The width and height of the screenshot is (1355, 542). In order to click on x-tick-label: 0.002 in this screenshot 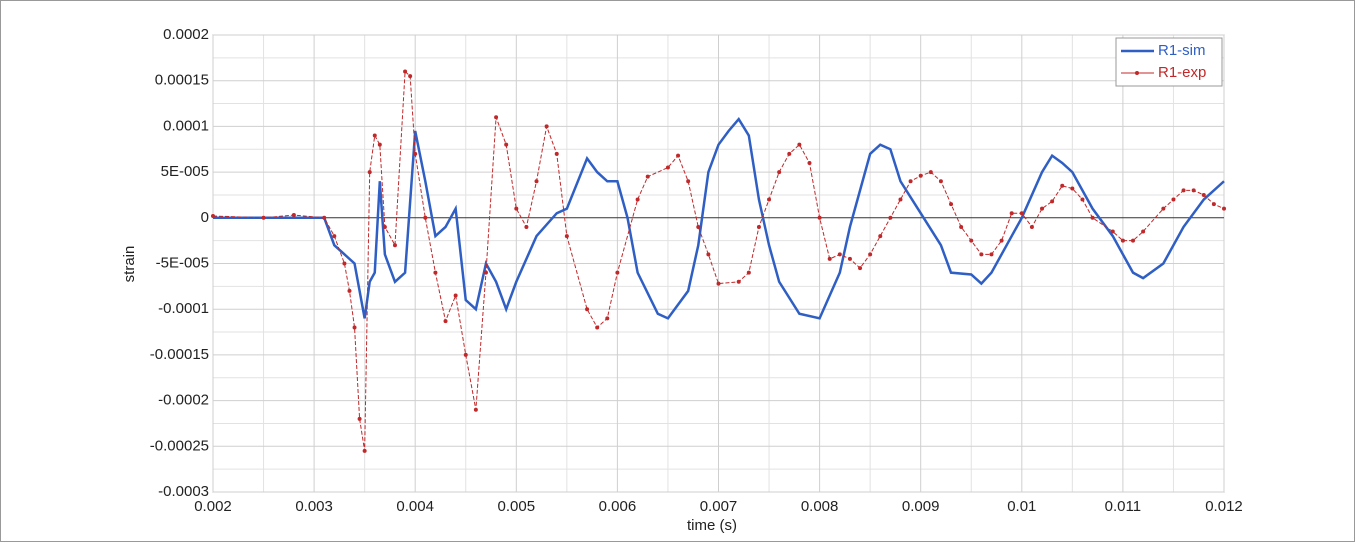, I will do `click(213, 506)`.